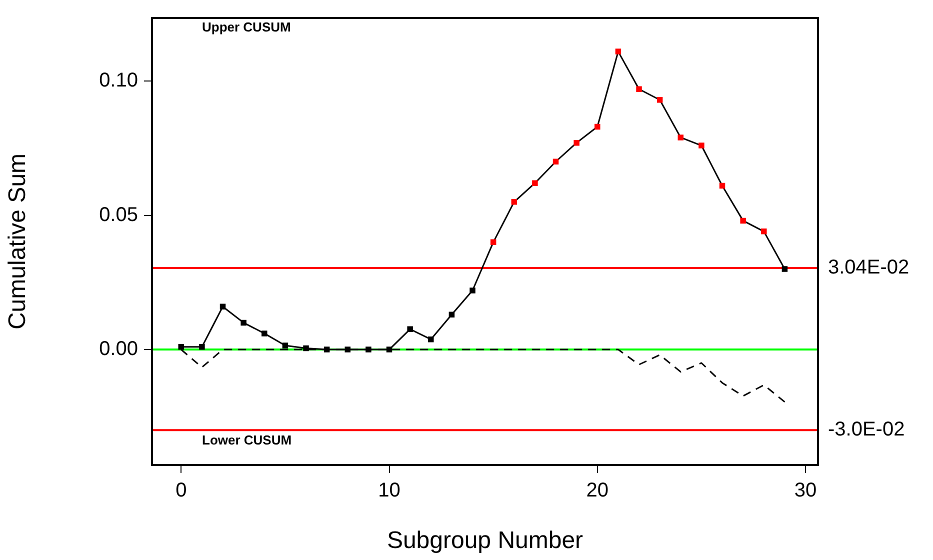  I want to click on y-tick-label: 0.00, so click(118, 349).